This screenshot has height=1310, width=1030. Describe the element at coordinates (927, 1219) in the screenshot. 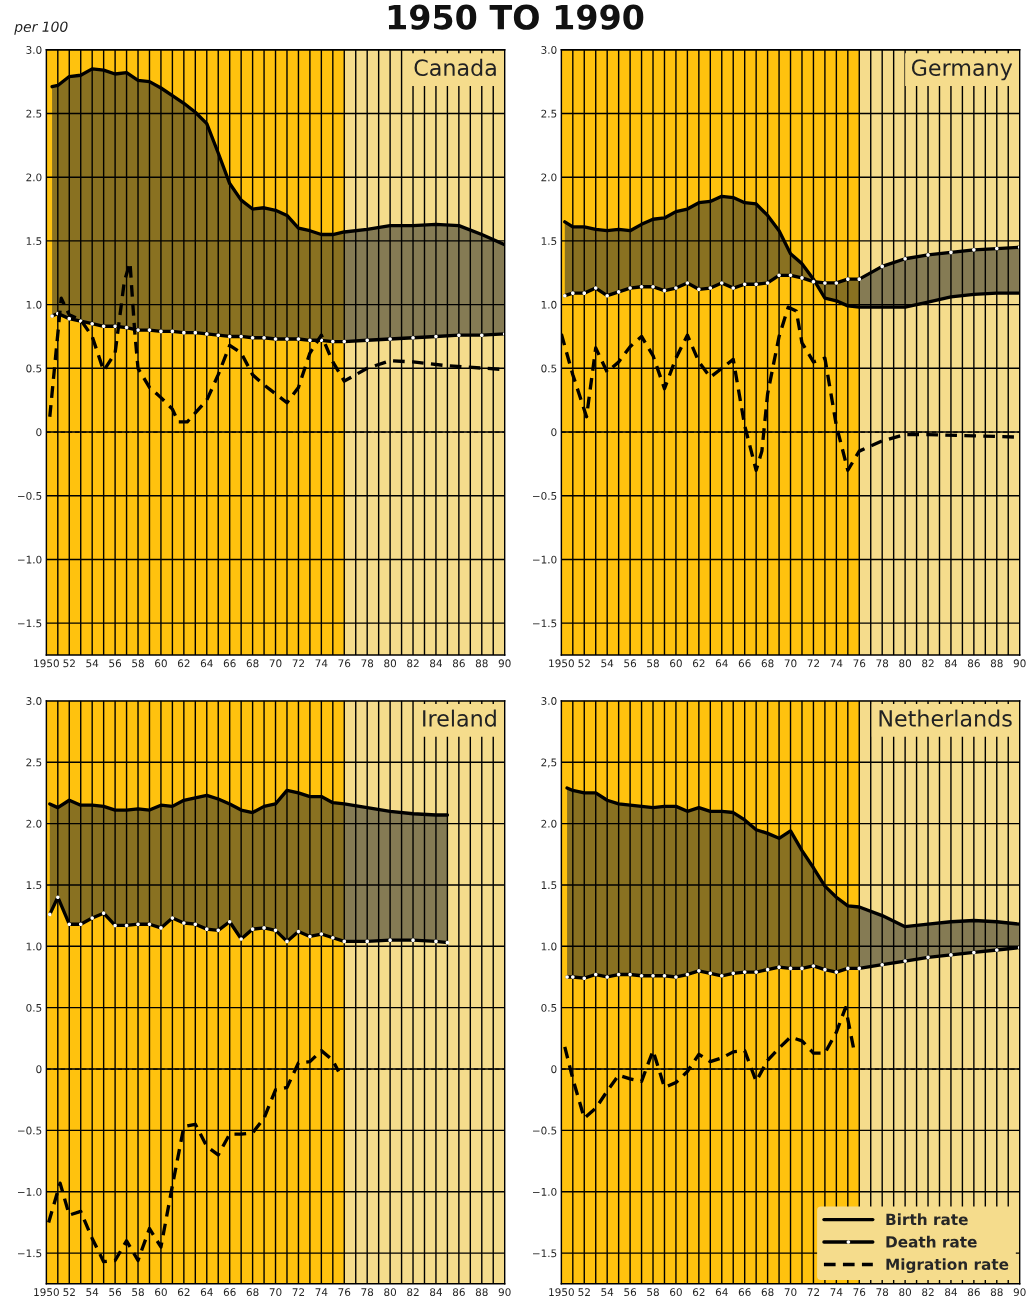

I see `legend-label: Birth rate` at that location.